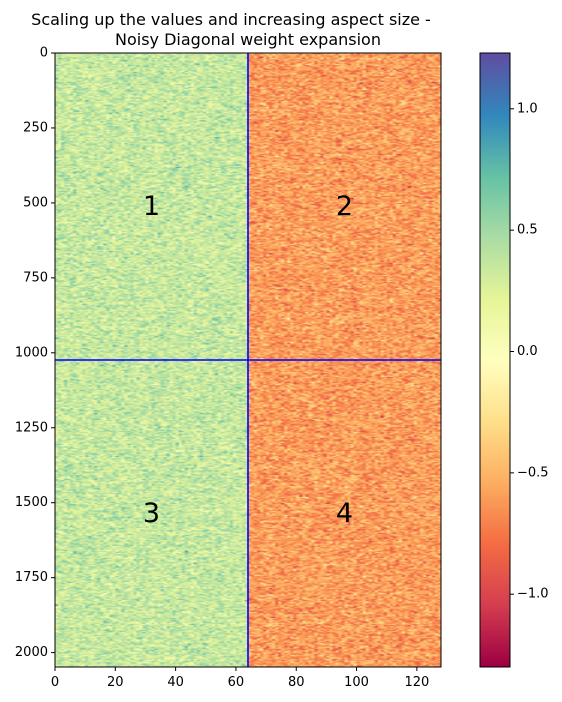 This screenshot has height=702, width=562. Describe the element at coordinates (44, 53) in the screenshot. I see `y-tick-label: 0` at that location.